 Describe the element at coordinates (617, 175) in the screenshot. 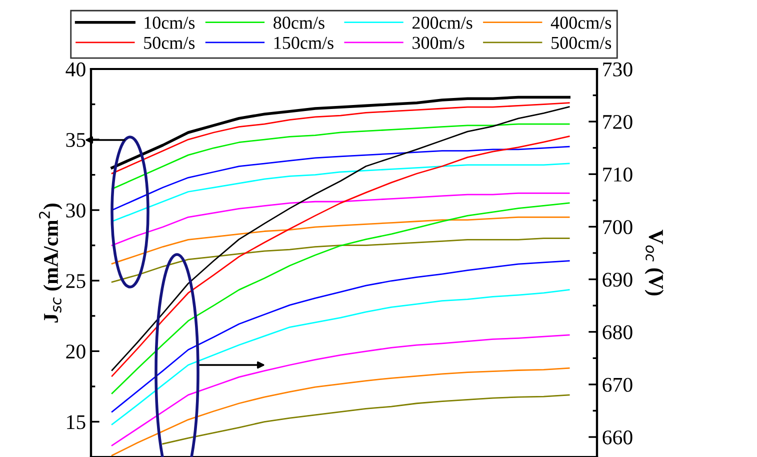

I see `y2-tick-label: 710` at that location.